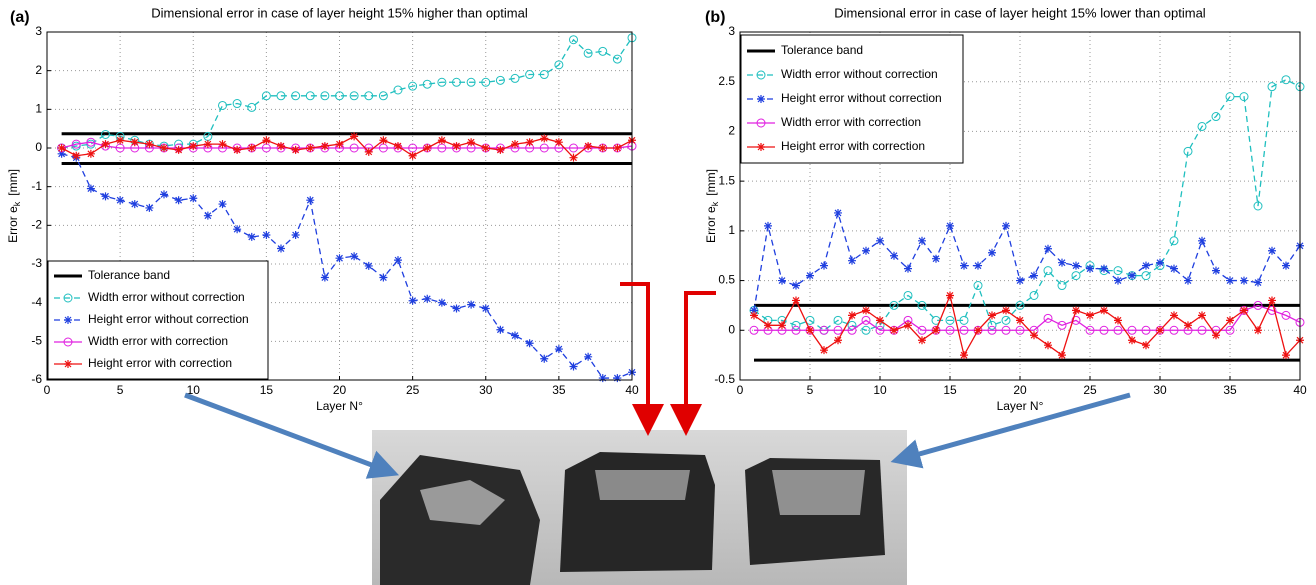  Describe the element at coordinates (47, 390) in the screenshot. I see `x-tick-label: 0` at that location.